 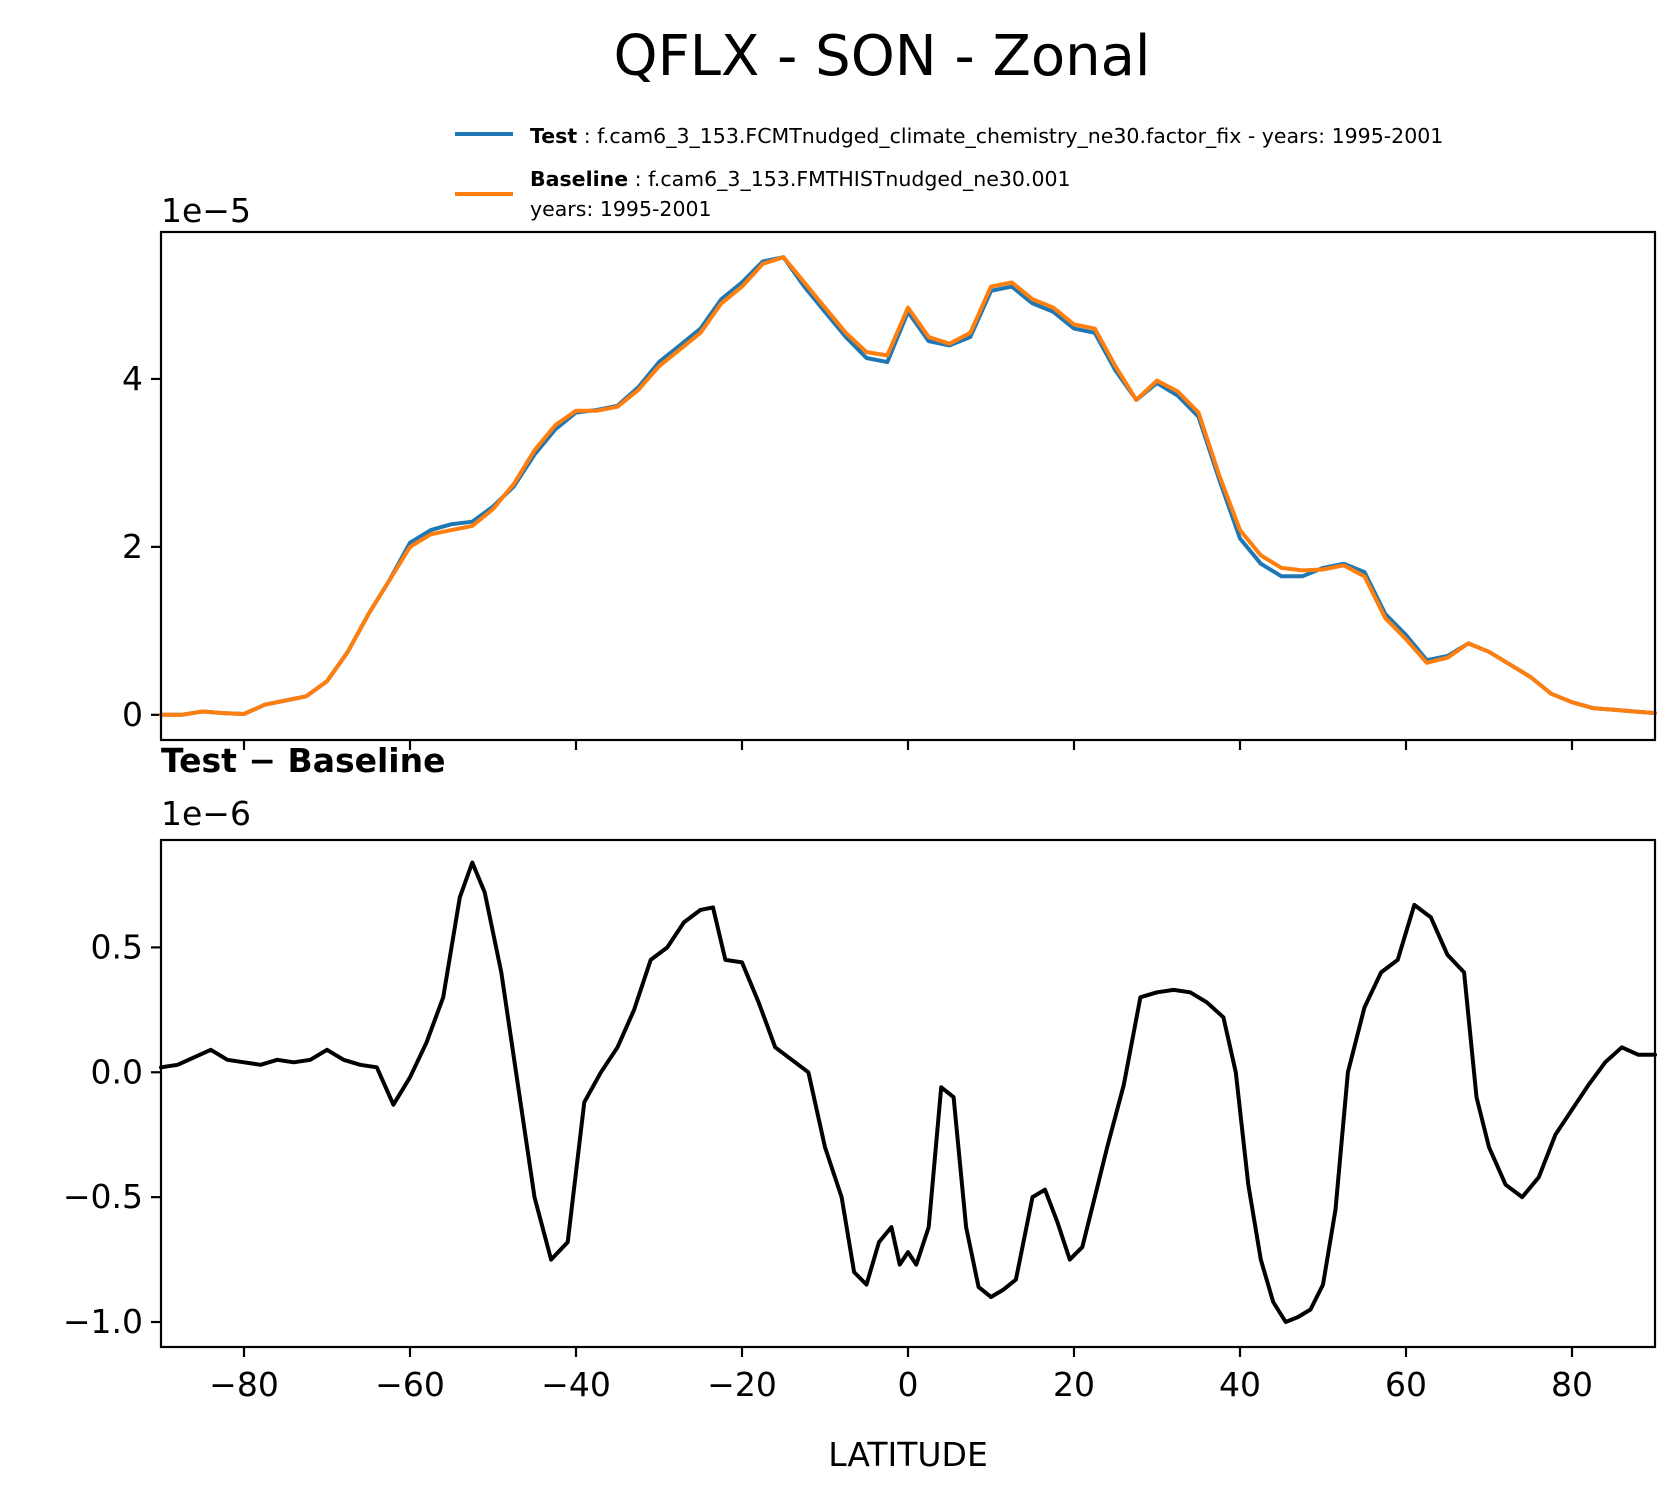 I want to click on legend-key-test: Test, so click(x=553, y=136).